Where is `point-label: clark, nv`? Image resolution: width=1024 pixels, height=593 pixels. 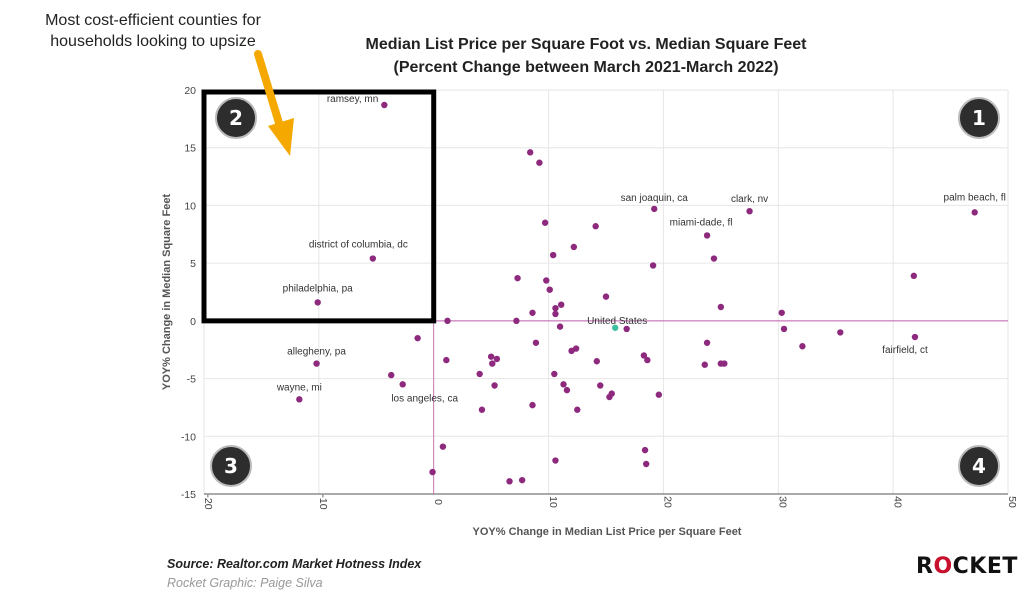
point-label: clark, nv is located at coordinates (749, 199).